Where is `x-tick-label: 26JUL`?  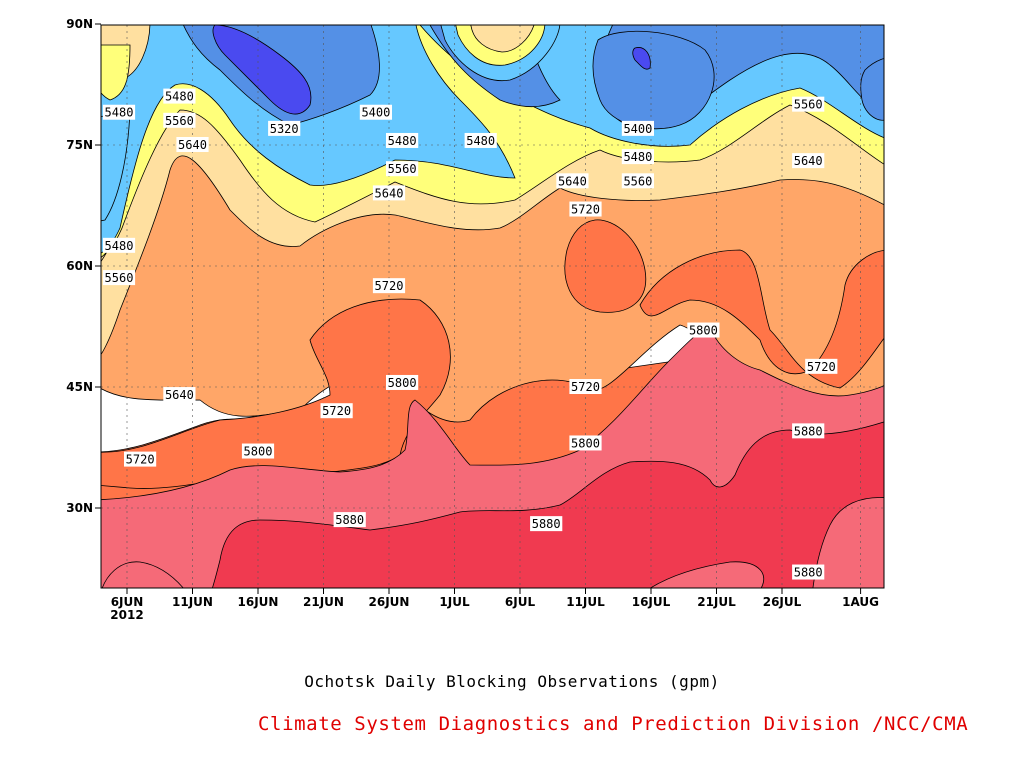 x-tick-label: 26JUL is located at coordinates (782, 602).